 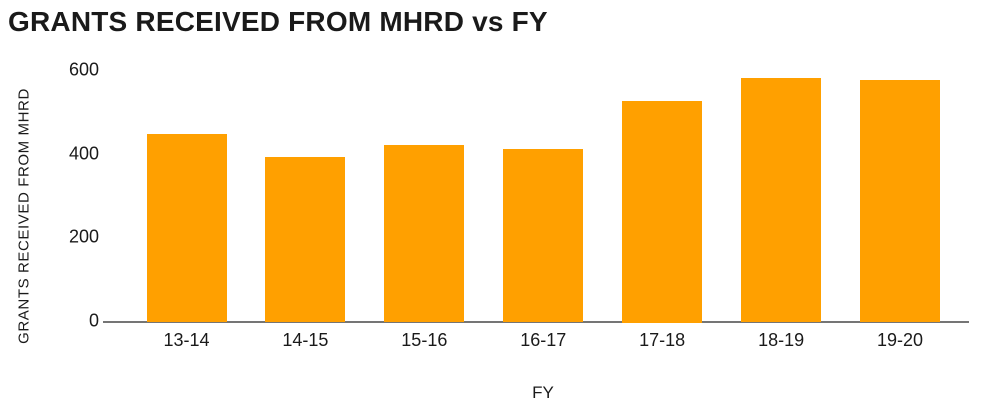 I want to click on x-tick-label: 16-17, so click(x=543, y=340).